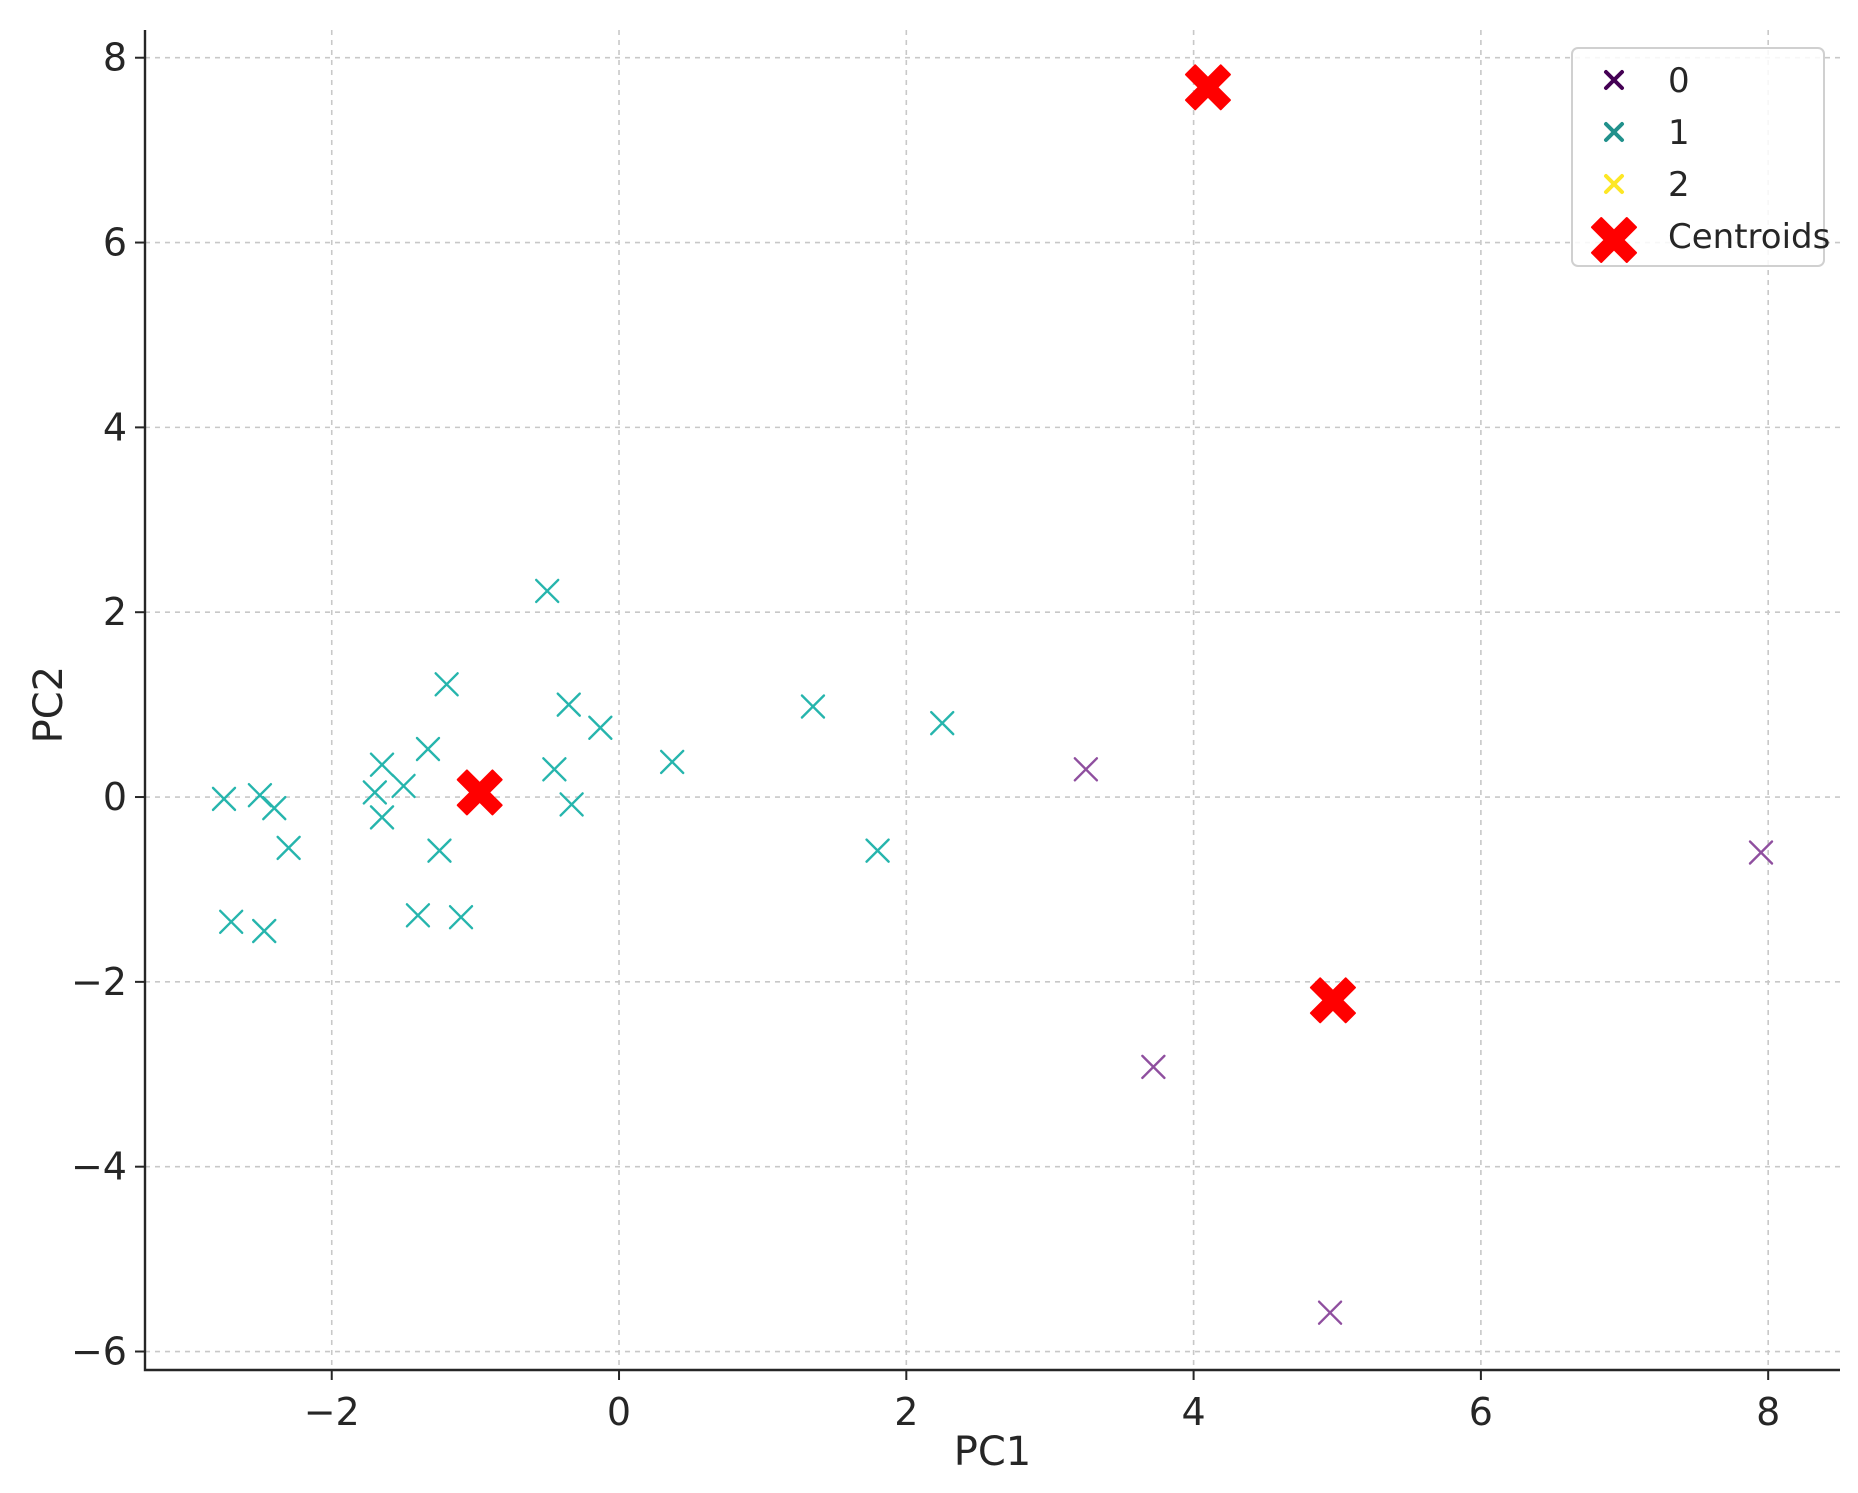 The image size is (1858, 1493). I want to click on legend: 0 1 2 Centroids, so click(1700, 157).